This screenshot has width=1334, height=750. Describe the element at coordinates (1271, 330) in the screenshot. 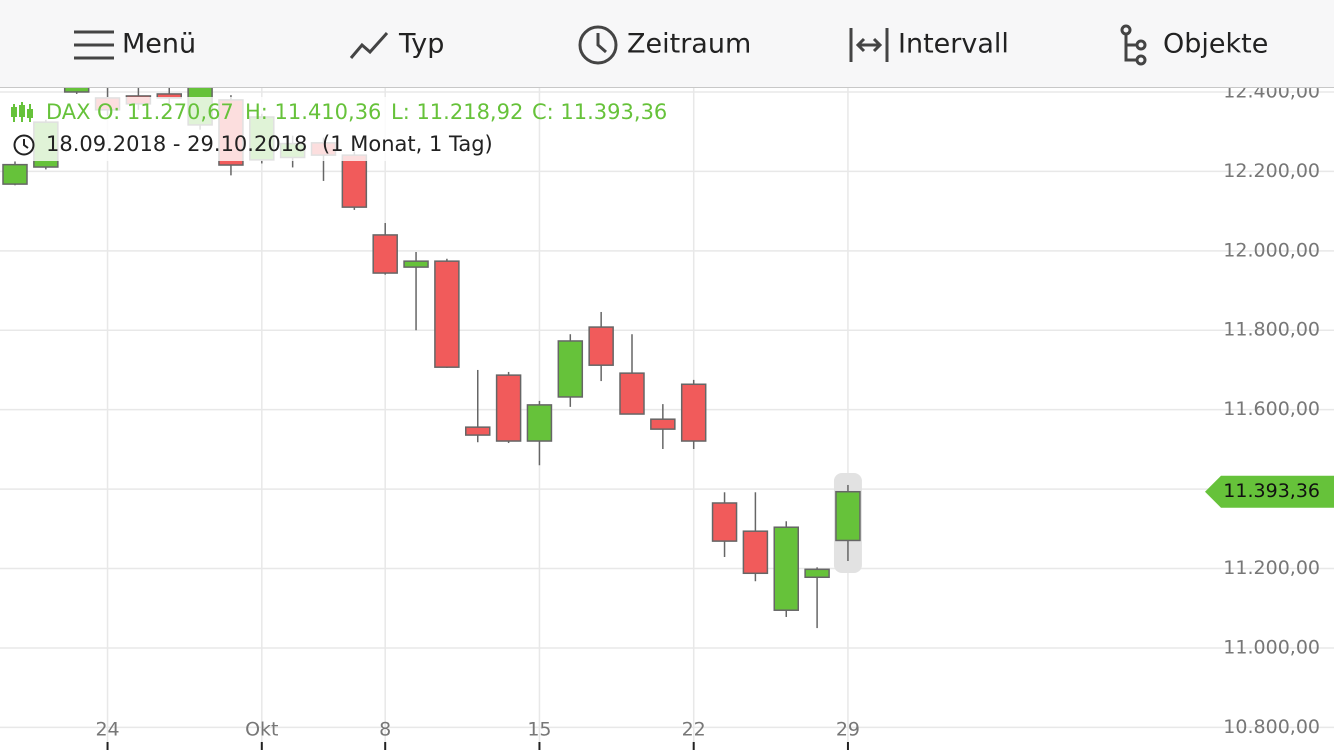

I see `y-tick-label: 11.800,00` at that location.